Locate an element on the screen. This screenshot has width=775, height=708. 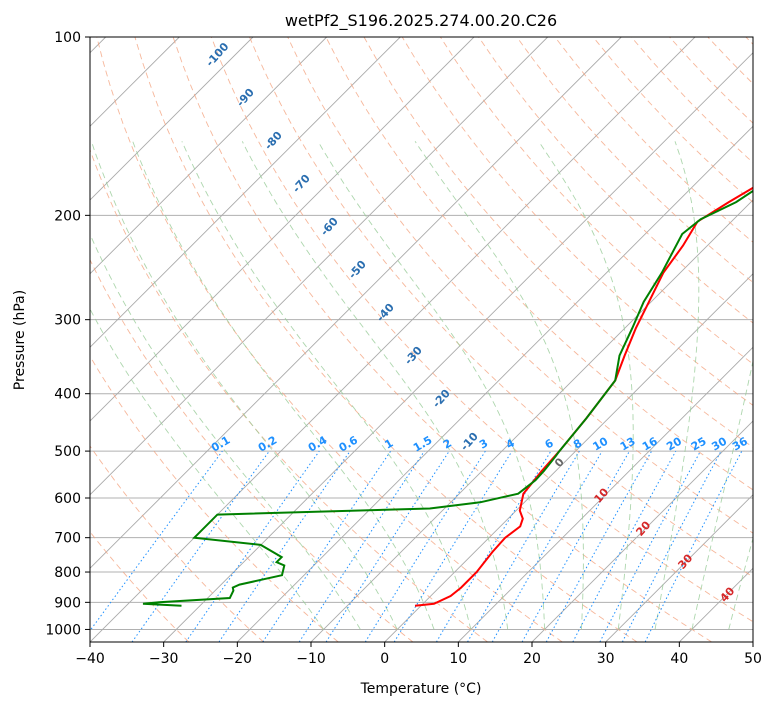
x-tick-label: 20 is located at coordinates (532, 659).